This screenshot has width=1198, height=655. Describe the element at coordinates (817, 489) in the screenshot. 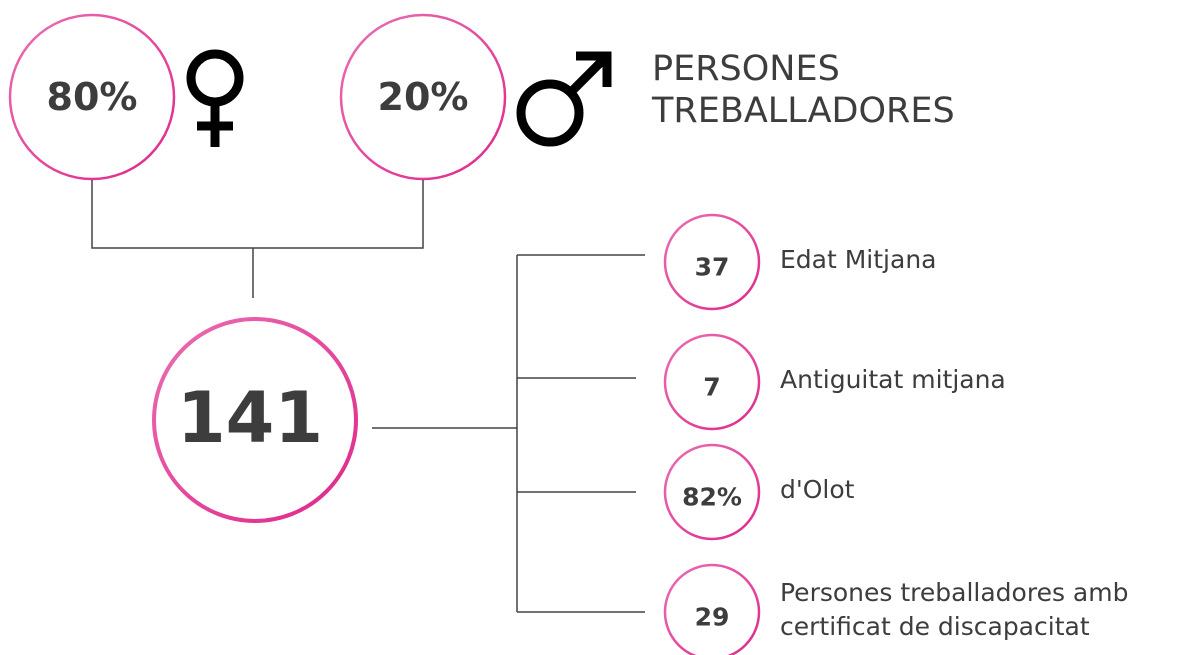

I see `stat-label: d'Olot` at that location.